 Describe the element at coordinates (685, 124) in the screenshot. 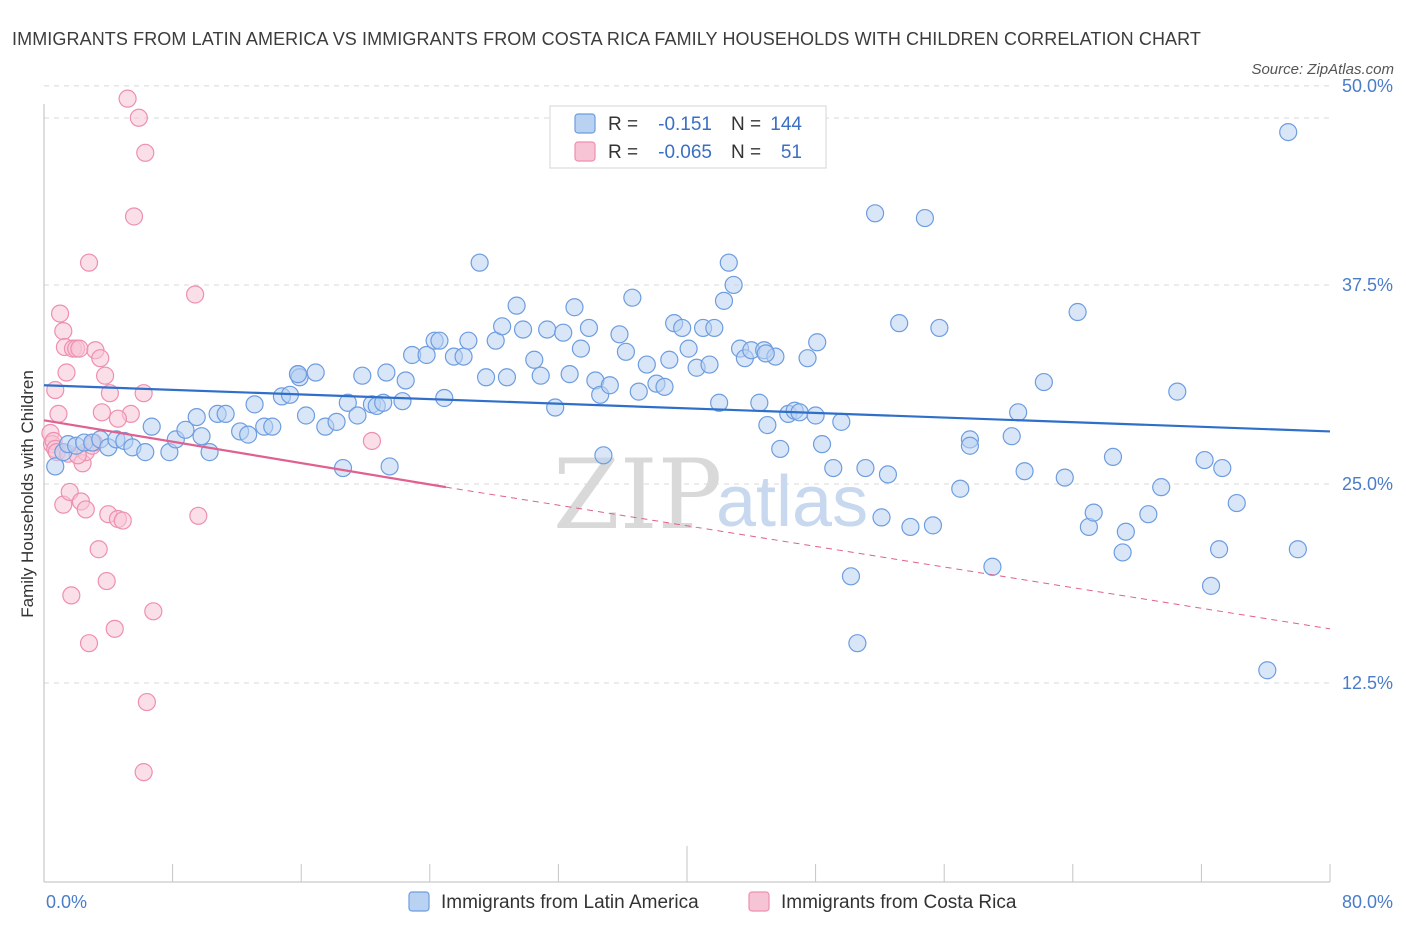

I see `legend-r-value-blue: -0.151` at that location.